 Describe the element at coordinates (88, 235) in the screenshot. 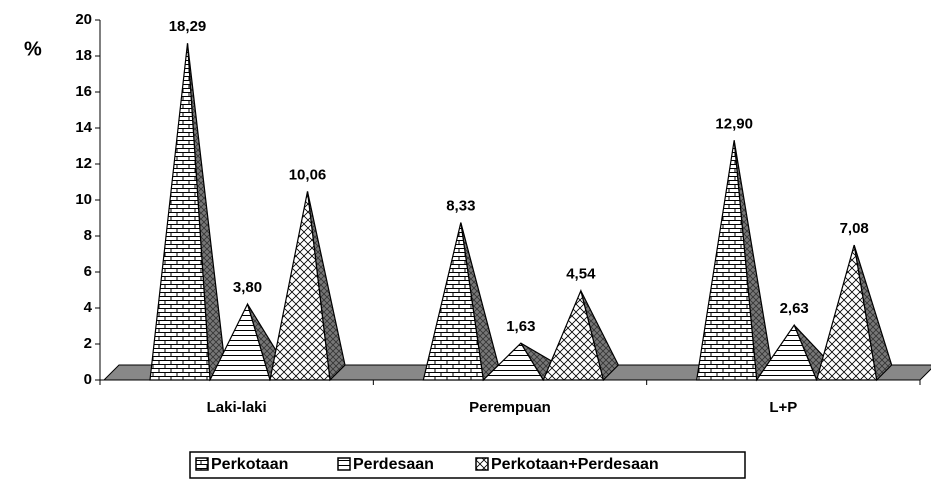

I see `y-tick-label: 8` at that location.